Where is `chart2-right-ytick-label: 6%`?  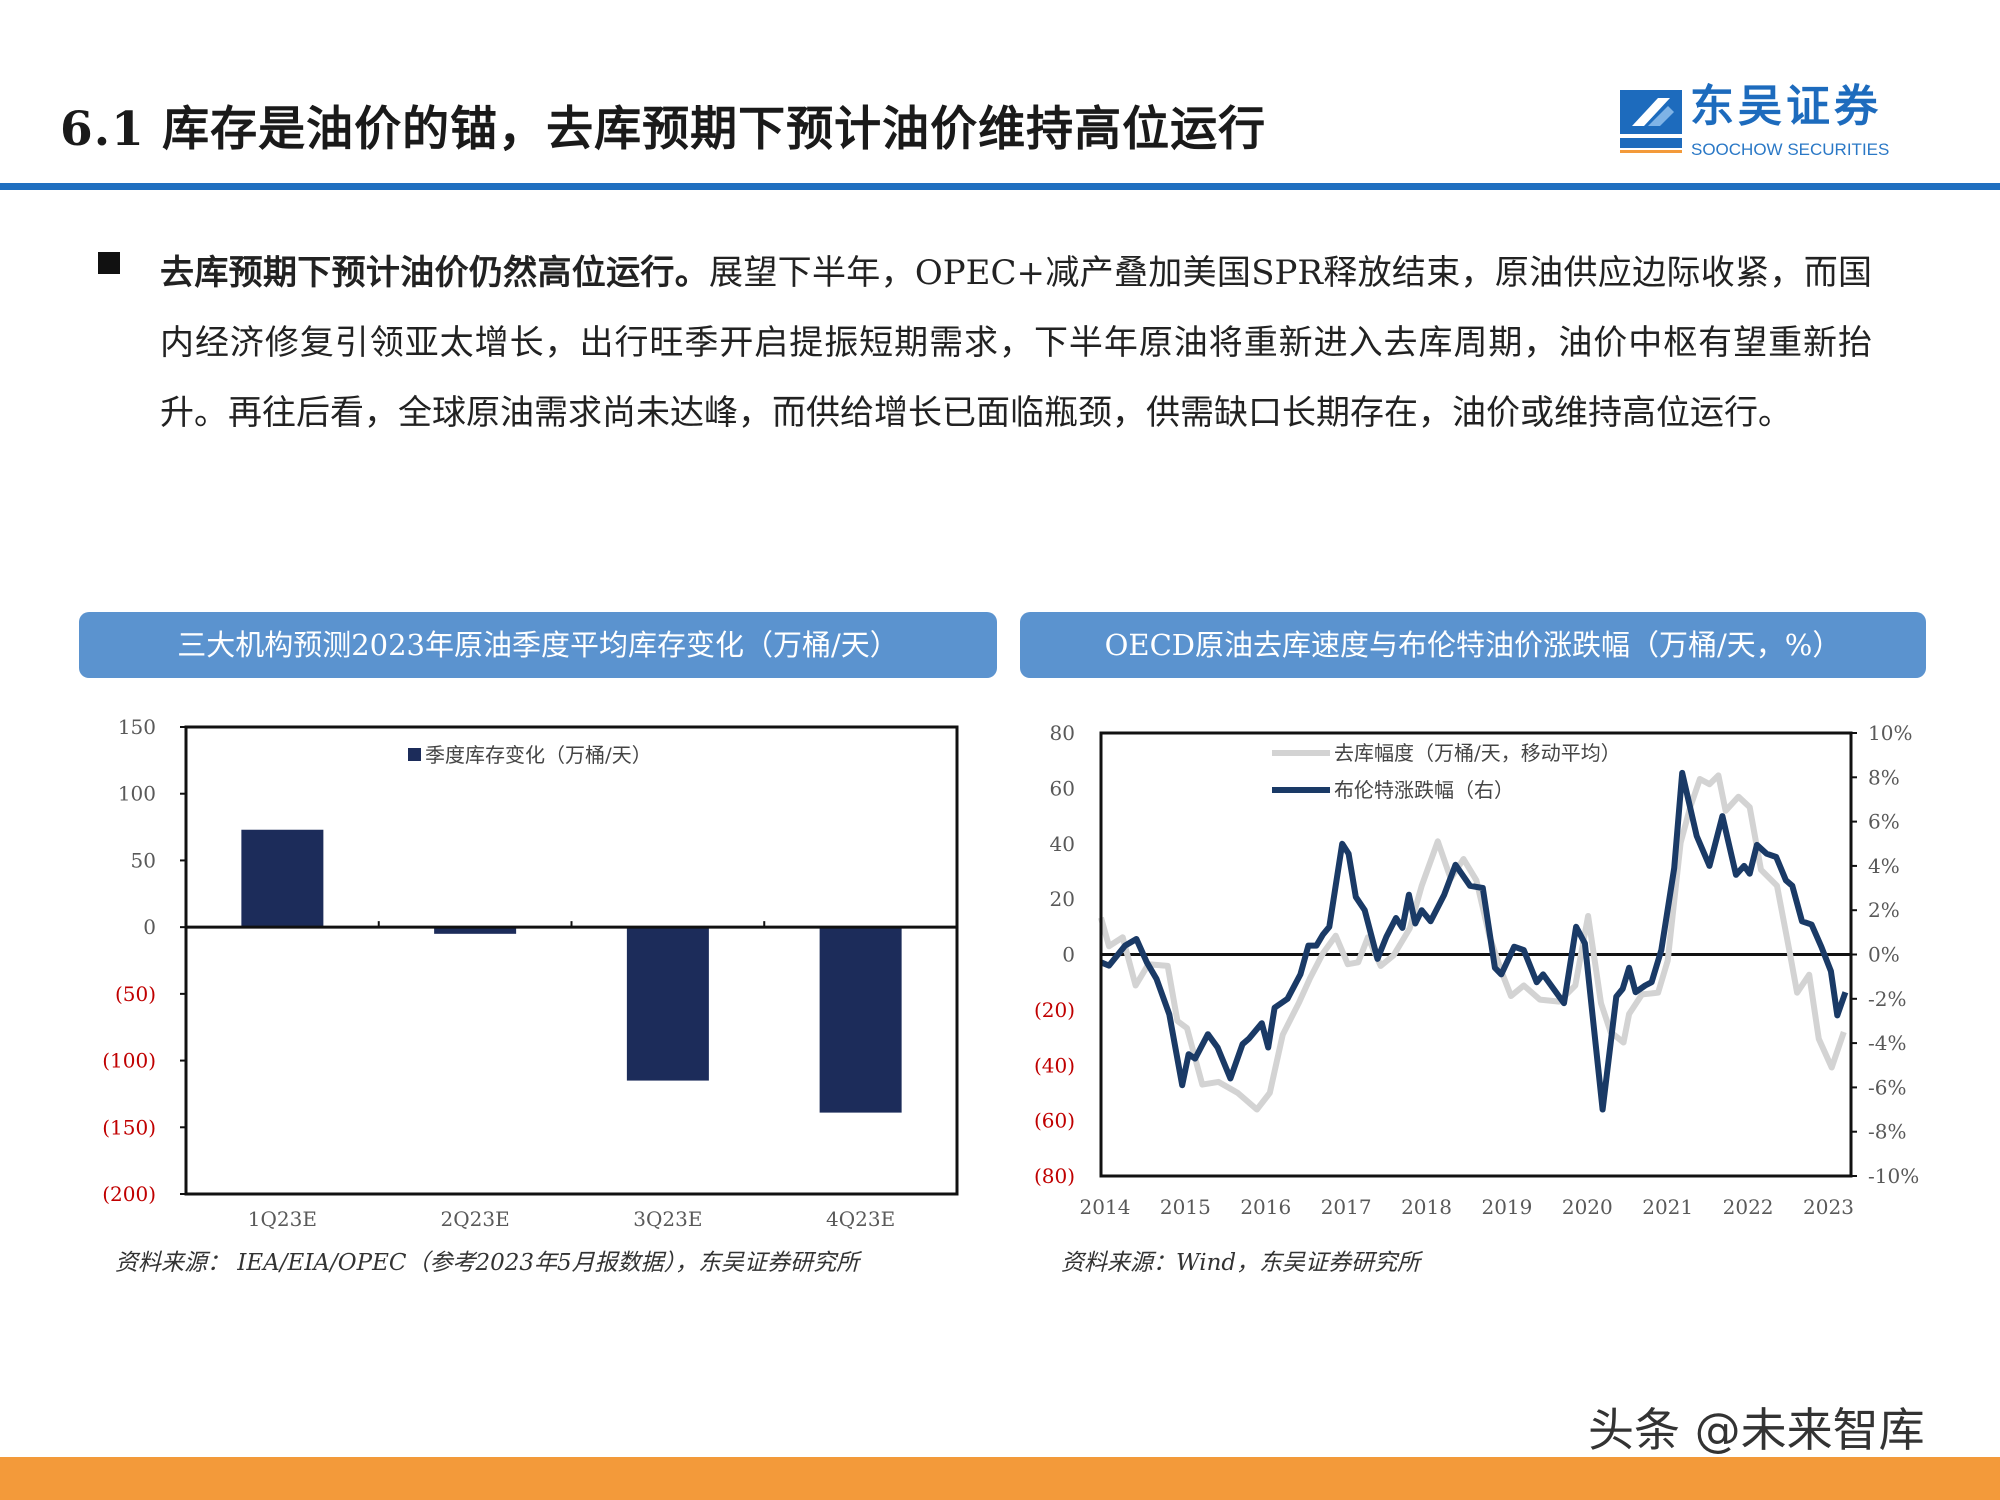 chart2-right-ytick-label: 6% is located at coordinates (1884, 822).